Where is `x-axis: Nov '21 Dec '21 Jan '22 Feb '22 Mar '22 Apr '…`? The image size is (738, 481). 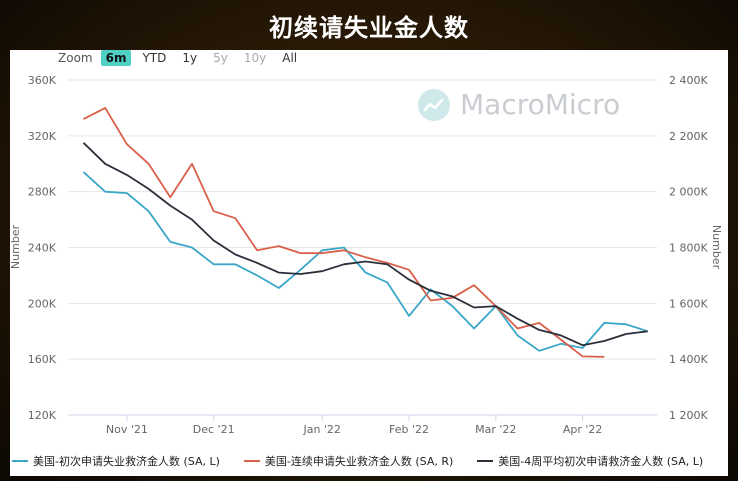 x-axis: Nov '21 Dec '21 Jan '22 Feb '22 Mar '22 Apr '… is located at coordinates (362, 425).